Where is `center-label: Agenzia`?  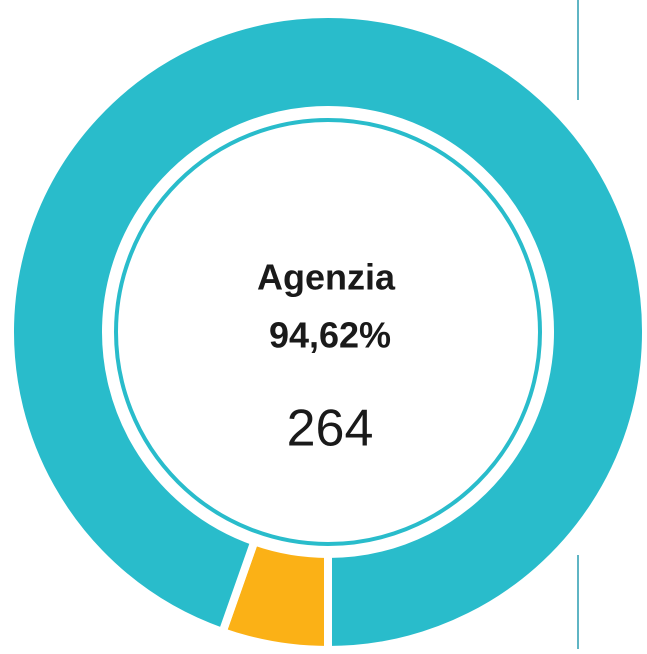 center-label: Agenzia is located at coordinates (326, 277).